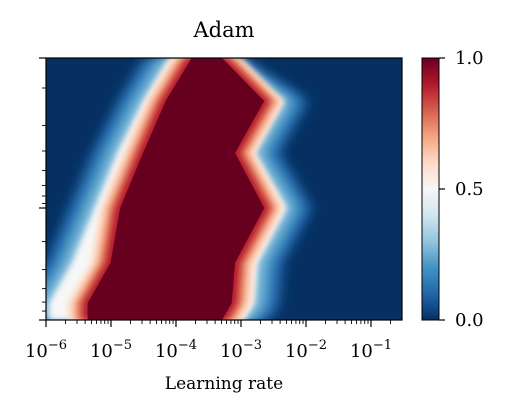 The height and width of the screenshot is (414, 508). I want to click on colorbar-gradient, so click(430, 189).